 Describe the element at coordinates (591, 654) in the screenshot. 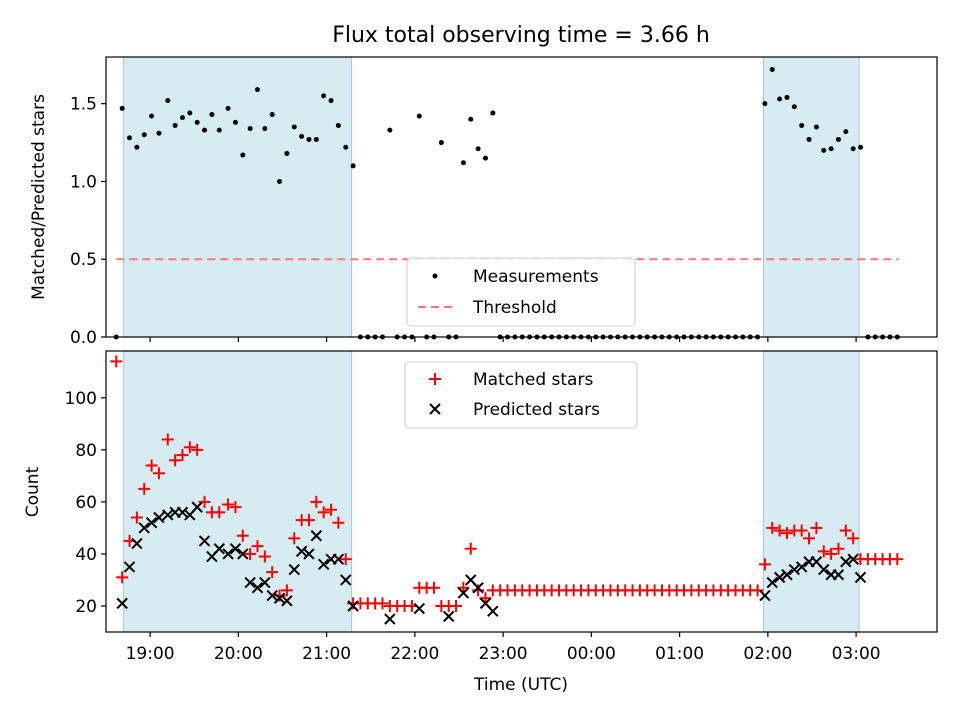

I see `x-tick-label: 00:00` at that location.